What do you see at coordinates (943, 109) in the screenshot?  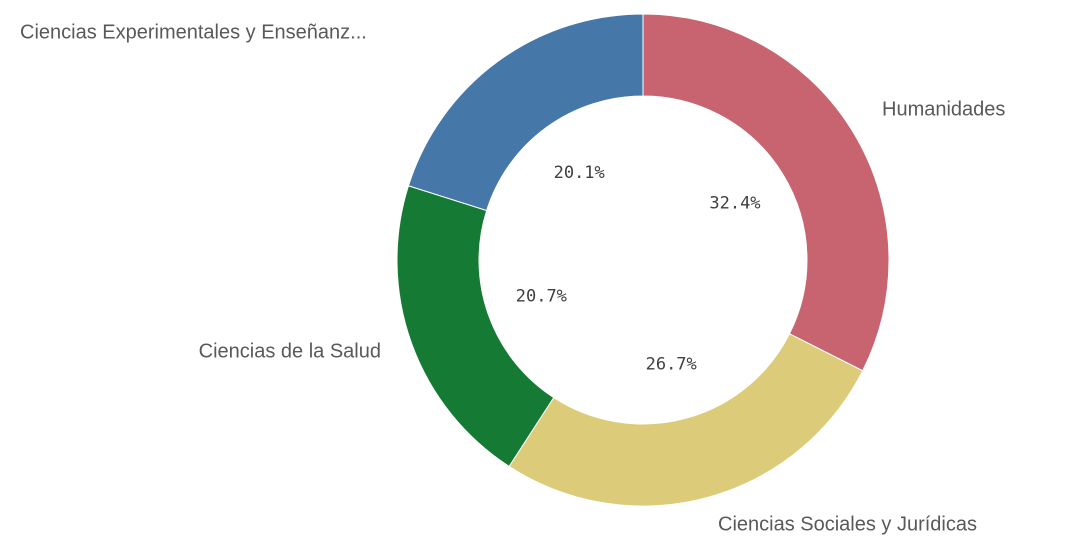 I see `category-label: Humanidades` at bounding box center [943, 109].